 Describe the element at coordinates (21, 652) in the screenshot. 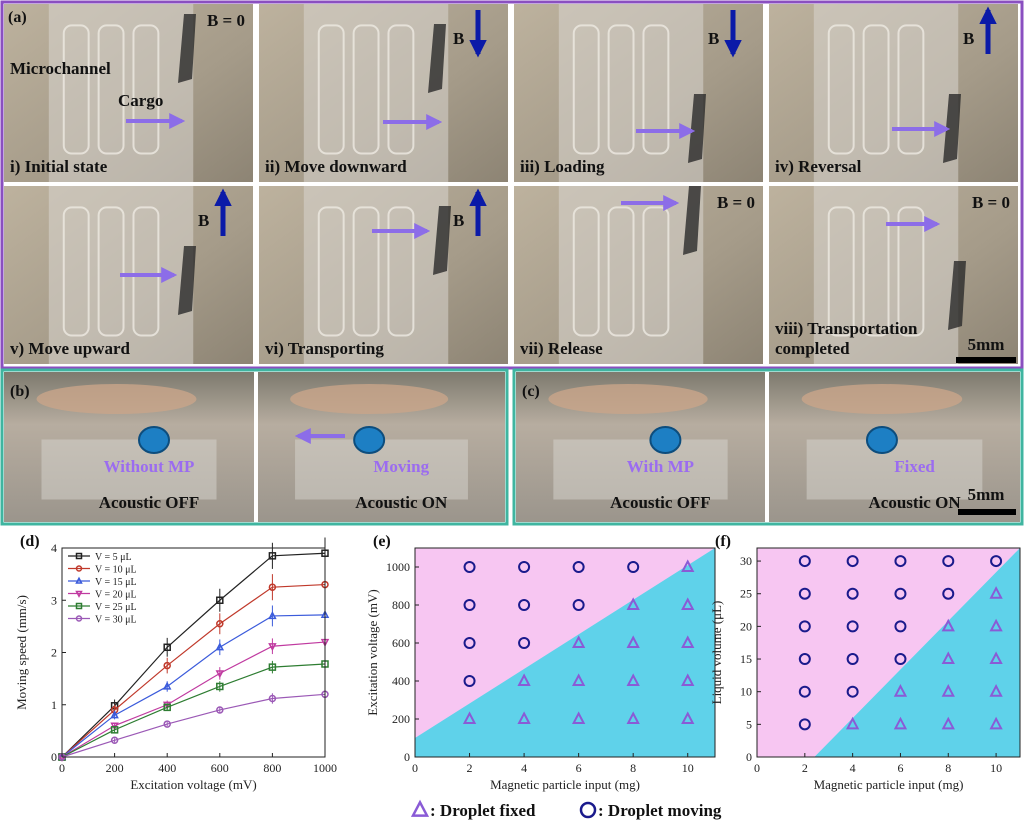

I see `y-axis-title: Moving speed (mm/s)` at that location.